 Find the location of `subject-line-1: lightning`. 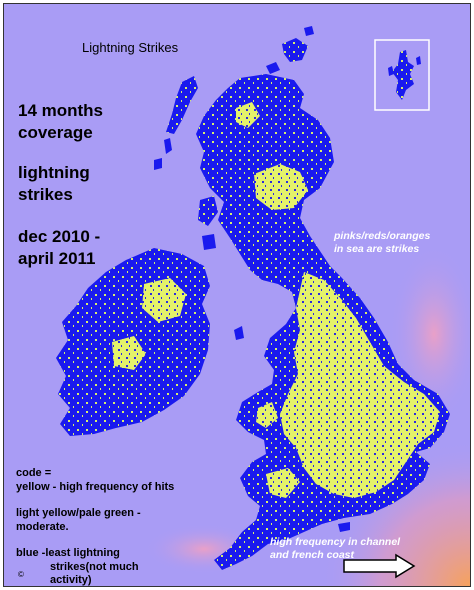

subject-line-1: lightning is located at coordinates (54, 172).